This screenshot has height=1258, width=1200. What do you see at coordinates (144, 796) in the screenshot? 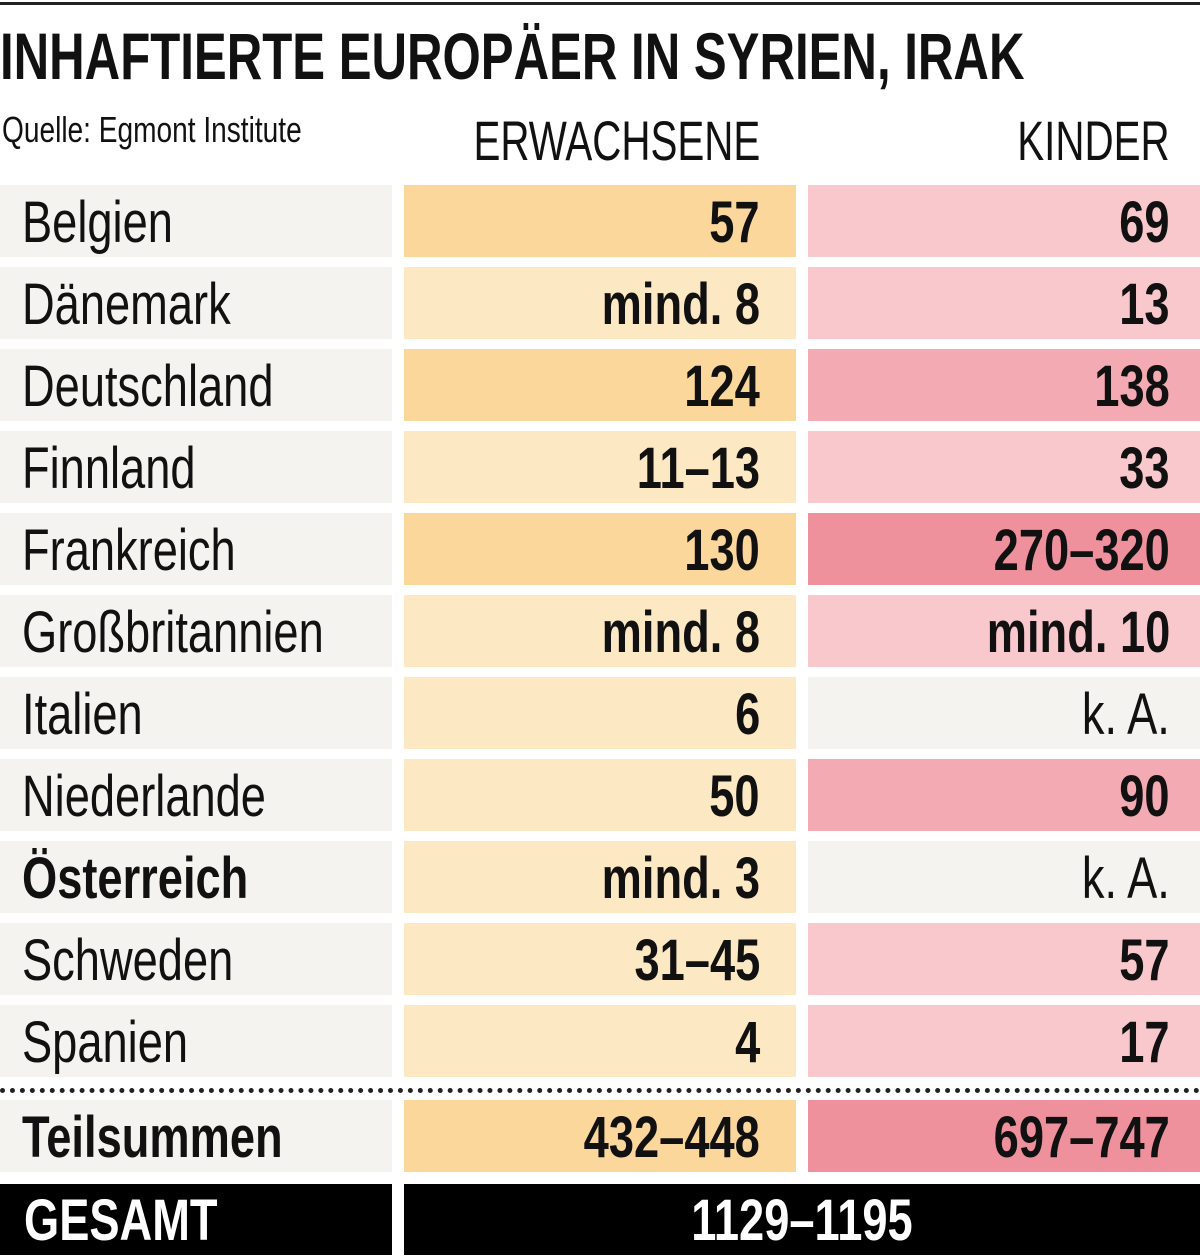
I see `country-value: Niederlande` at bounding box center [144, 796].